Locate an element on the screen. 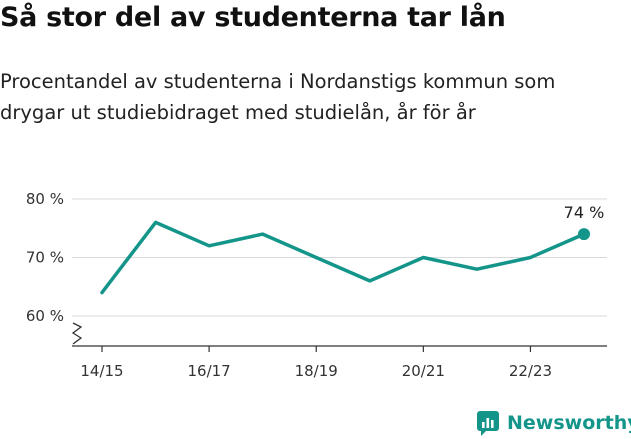 This screenshot has height=439, width=631. series-line is located at coordinates (343, 257).